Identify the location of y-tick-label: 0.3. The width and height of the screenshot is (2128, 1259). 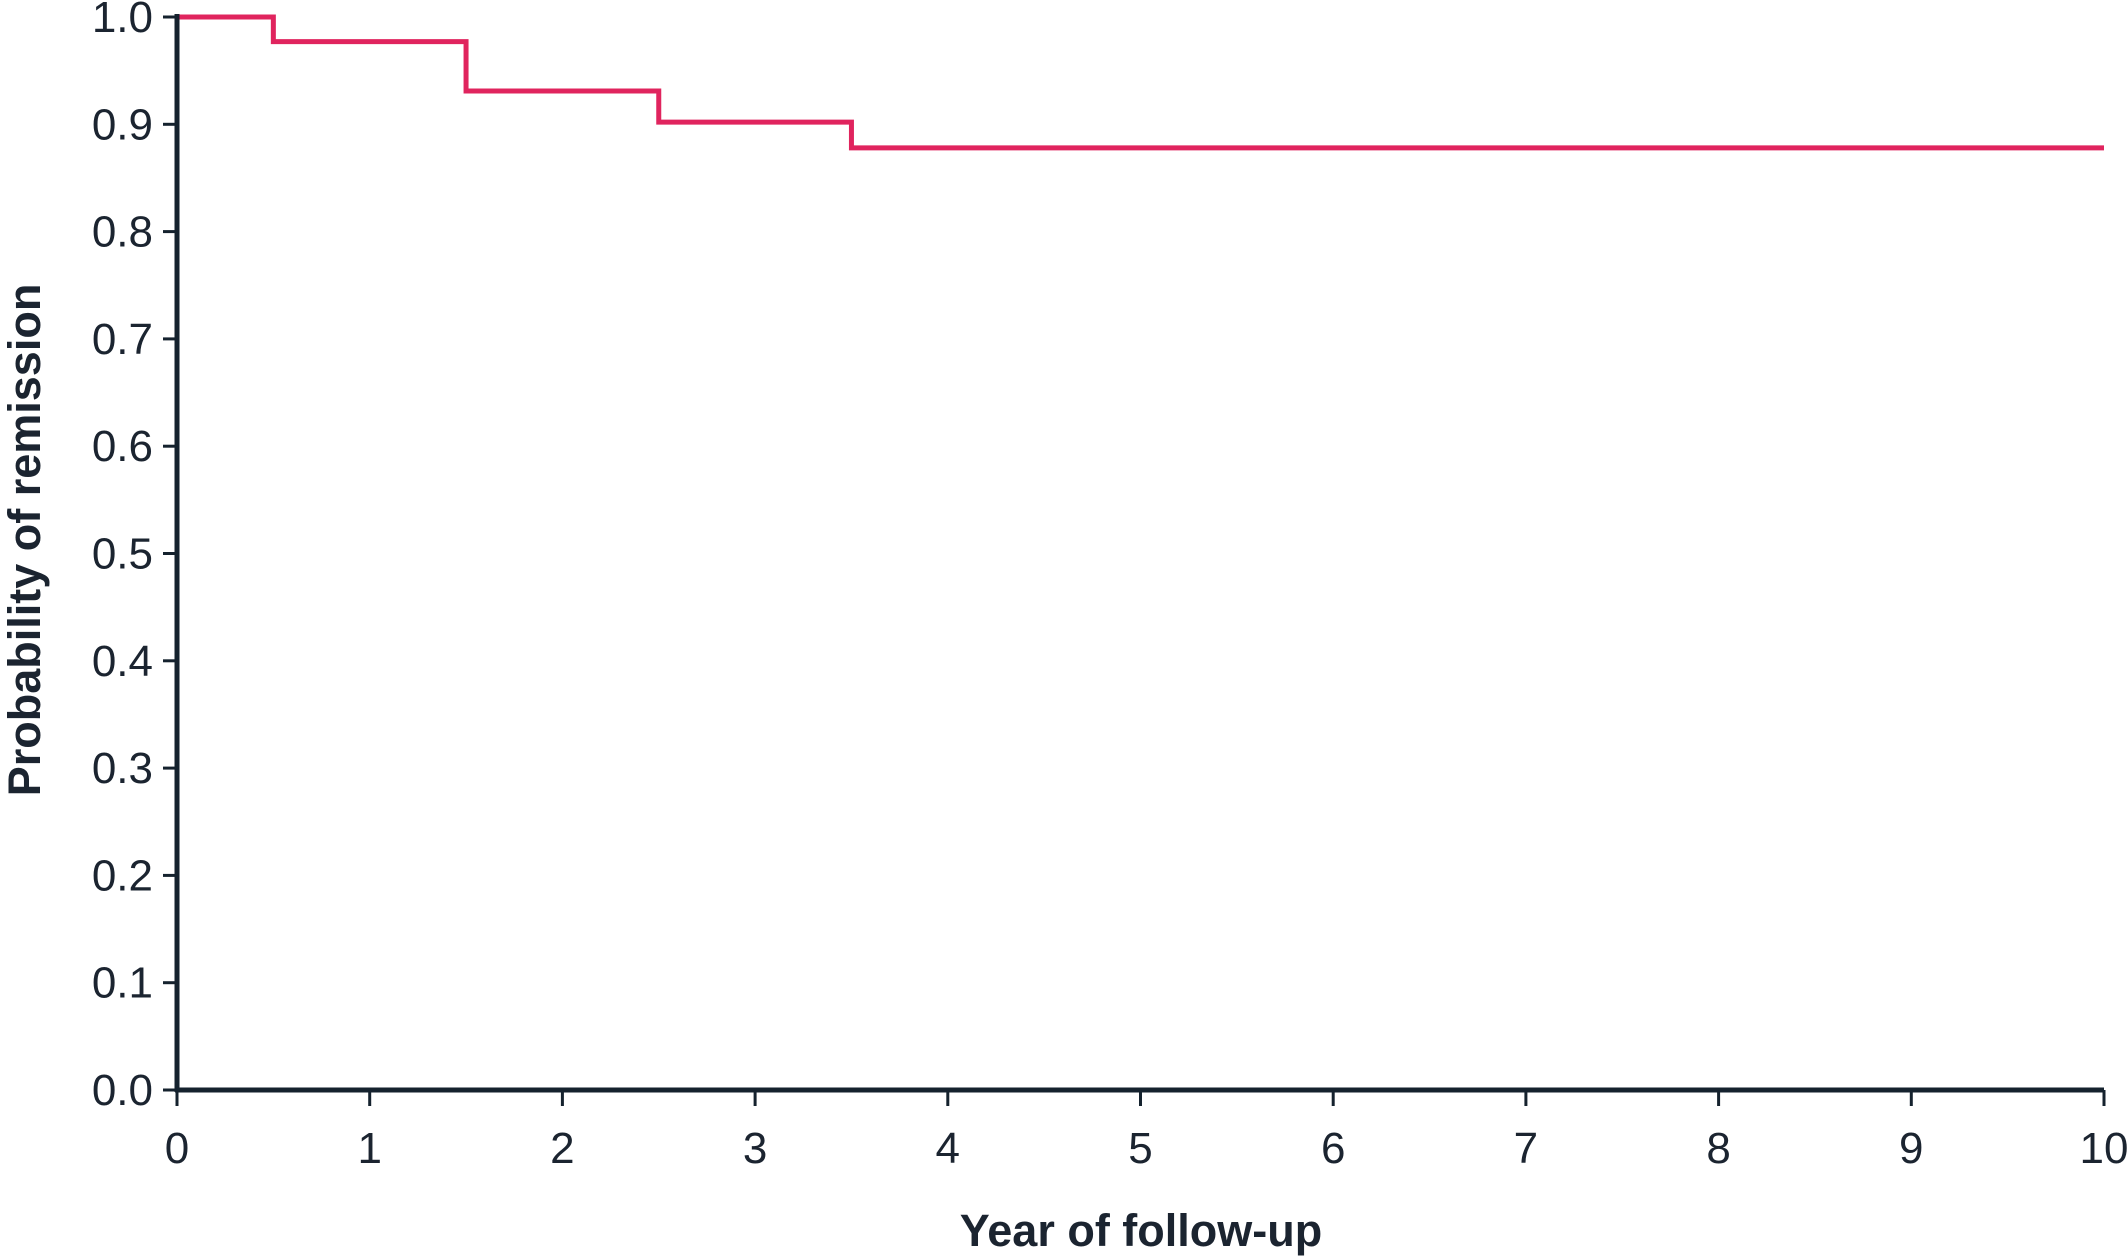
(122, 768).